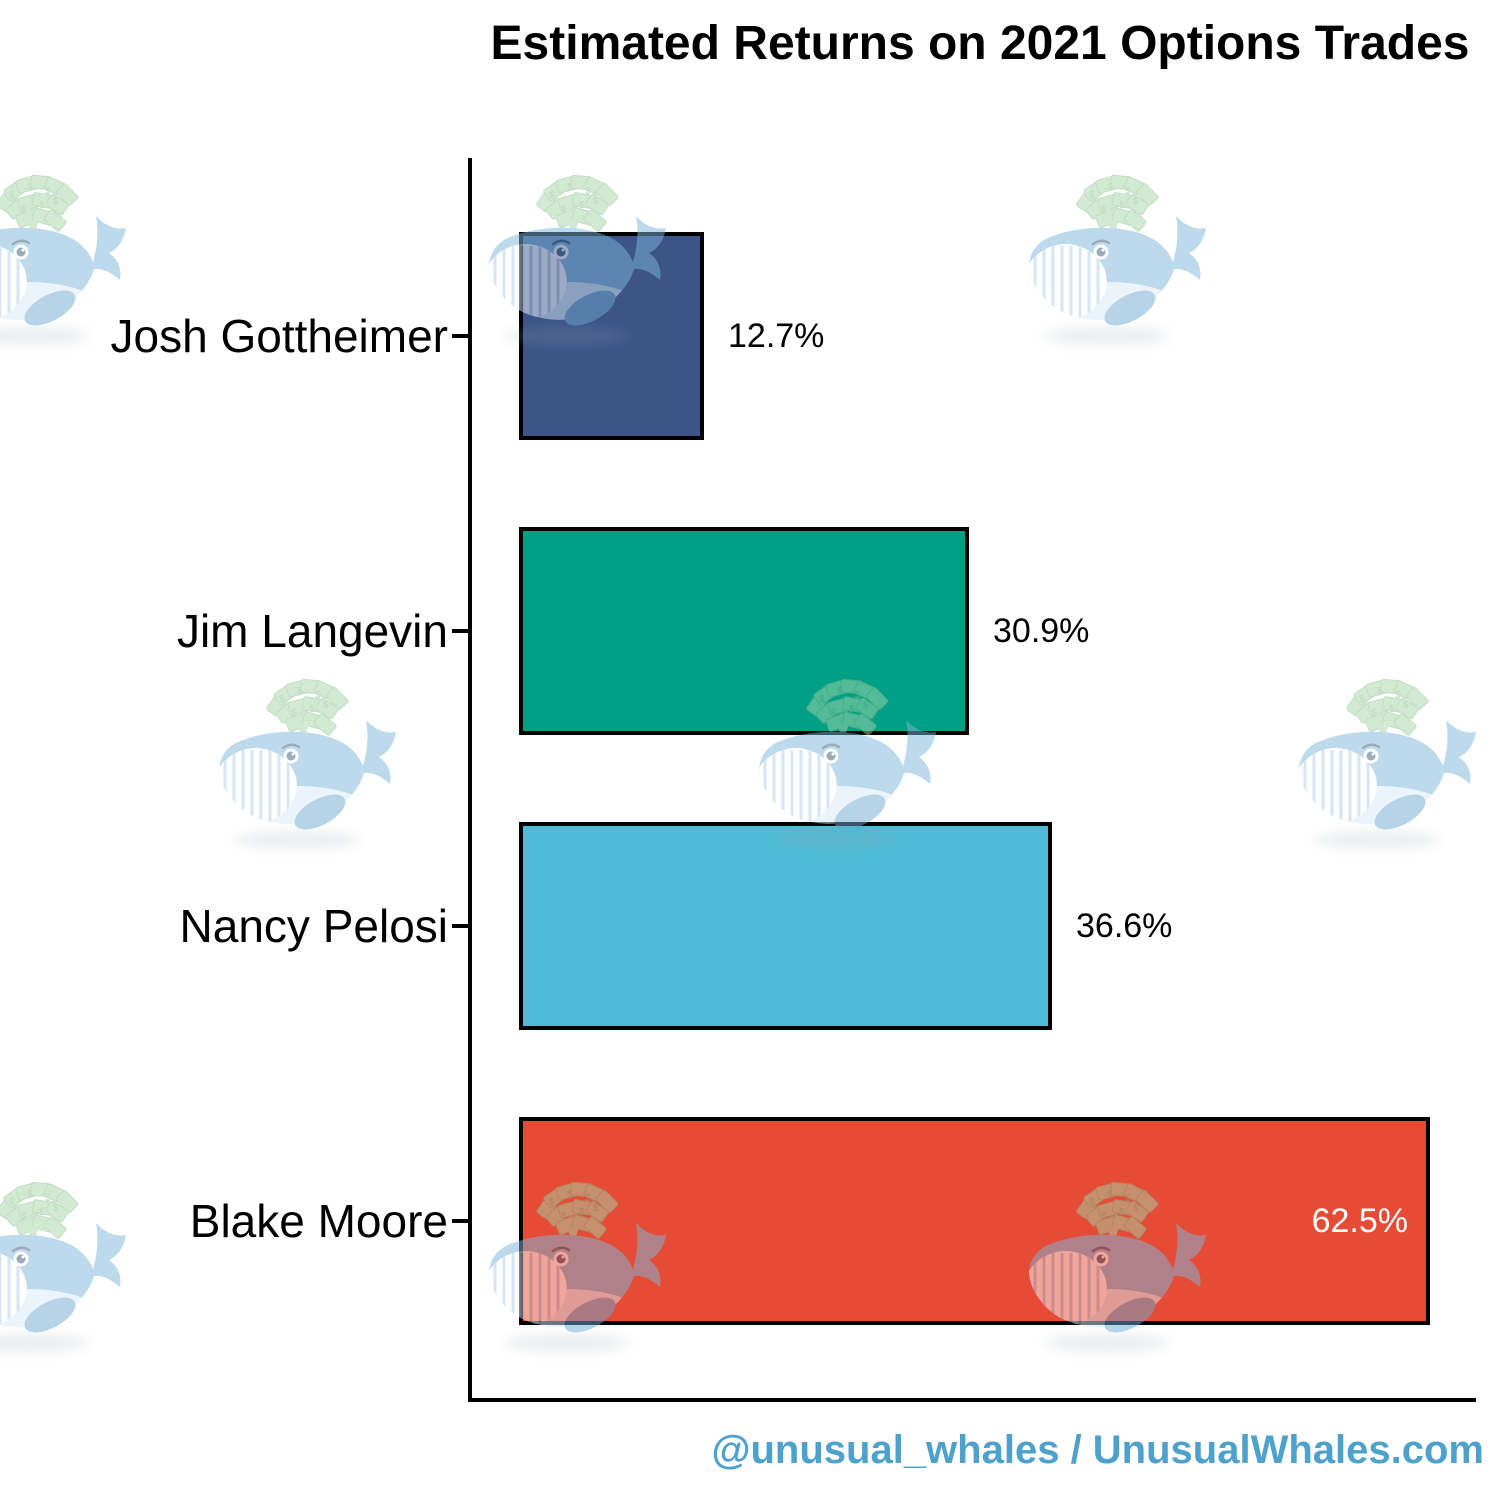 The image size is (1500, 1500). Describe the element at coordinates (318, 1221) in the screenshot. I see `category-label: Blake Moore` at that location.